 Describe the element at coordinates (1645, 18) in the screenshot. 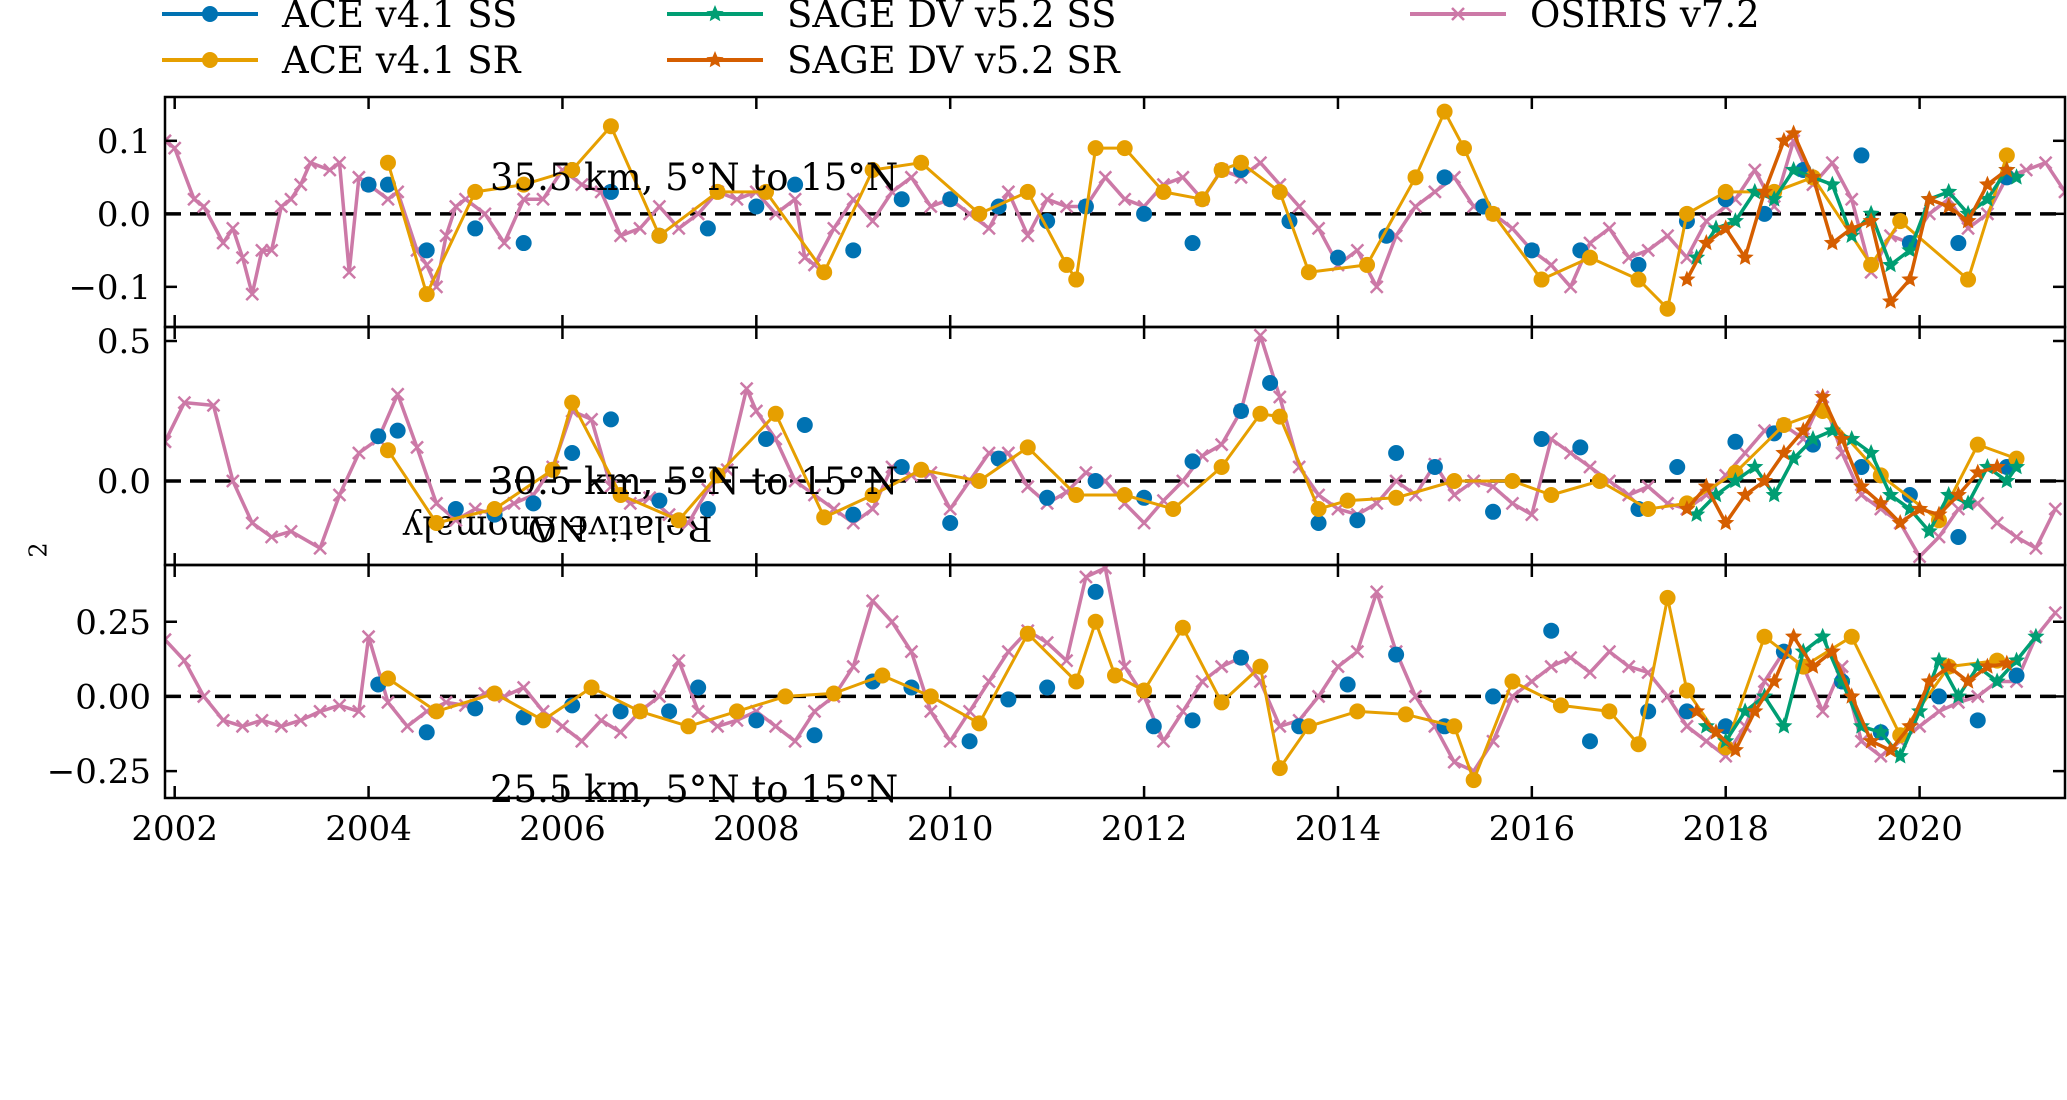

I see `legend-label: OSIRIS v7.2` at that location.